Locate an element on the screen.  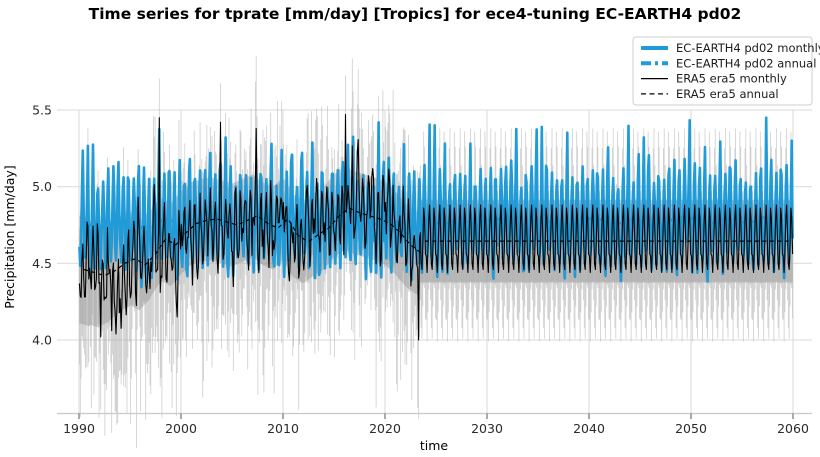
y-axis-label: Precipitation [mm/day] is located at coordinates (9, 236).